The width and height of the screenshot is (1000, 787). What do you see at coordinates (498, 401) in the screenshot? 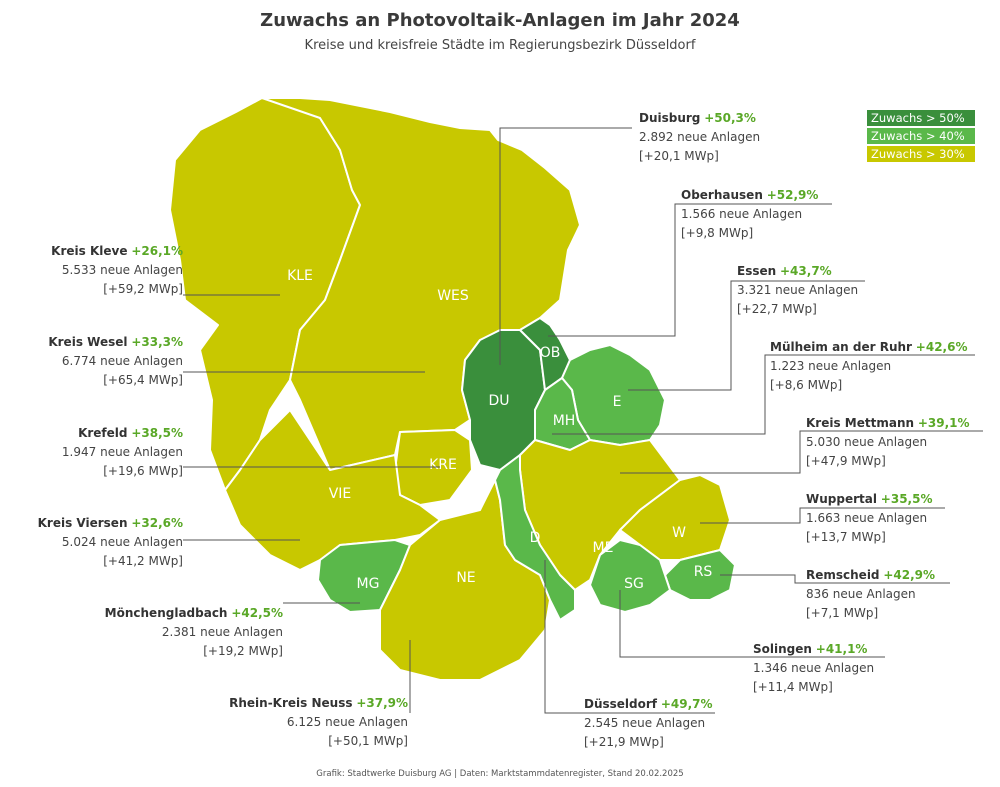
I see `region-label-DU: DU` at bounding box center [498, 401].